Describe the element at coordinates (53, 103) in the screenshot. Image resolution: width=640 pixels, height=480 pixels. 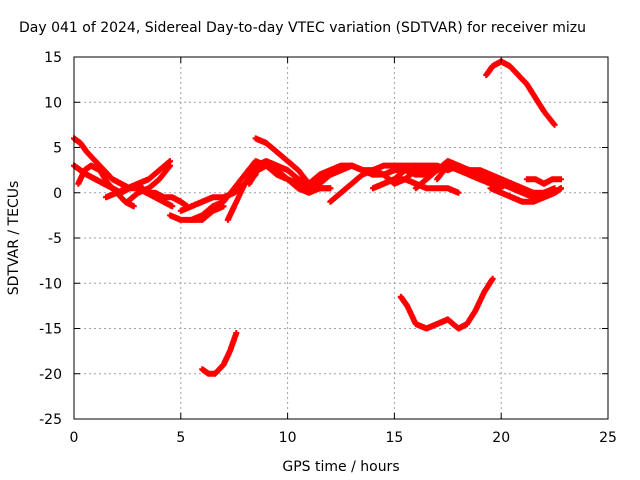
I see `y-tick-label: 10` at that location.